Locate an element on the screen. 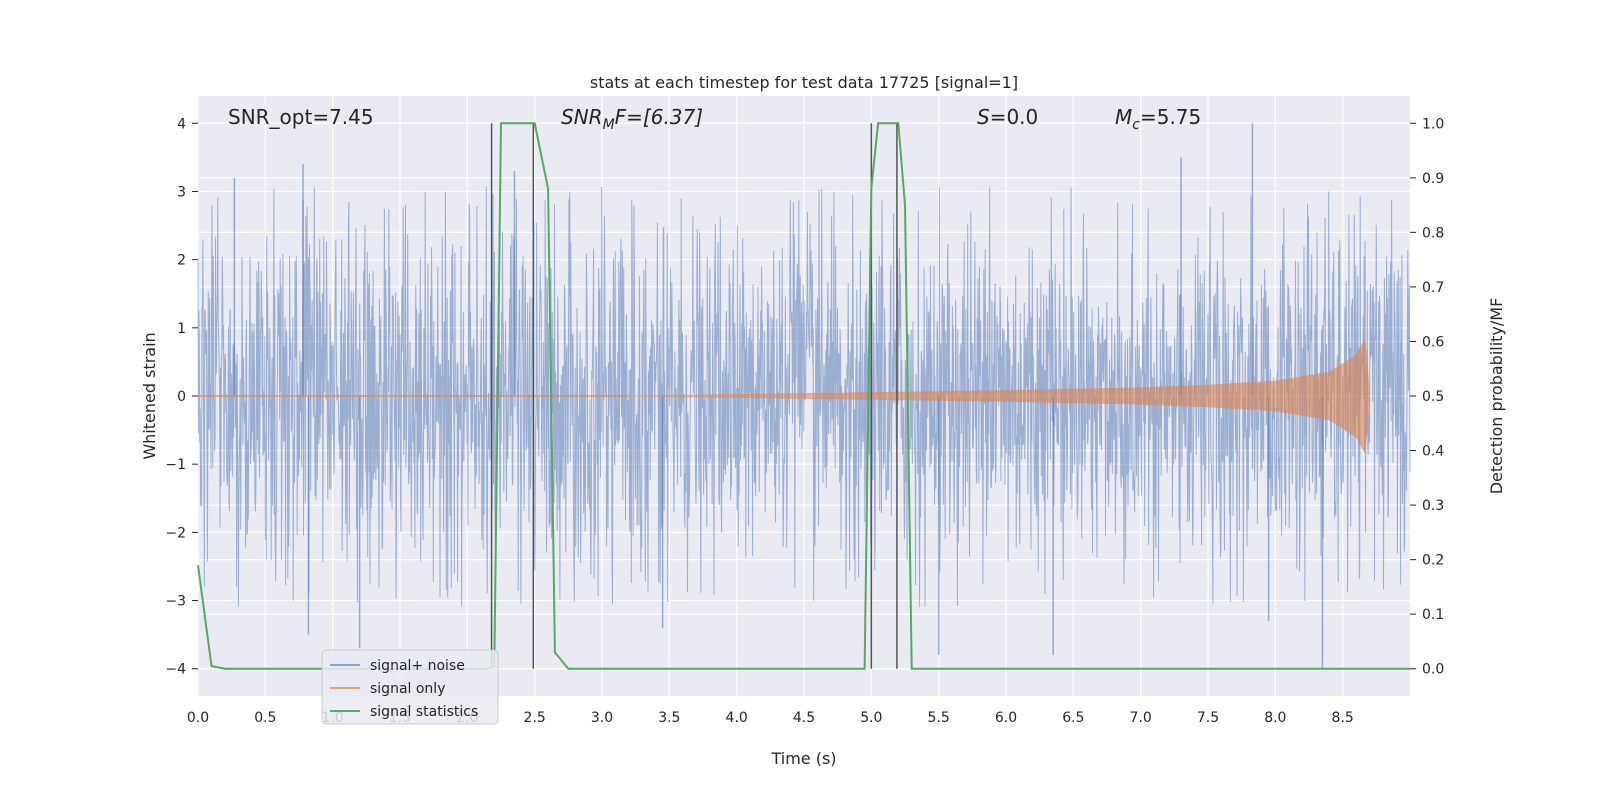 Image resolution: width=1600 pixels, height=800 pixels. y2-tick-label: 1.0 is located at coordinates (1433, 124).